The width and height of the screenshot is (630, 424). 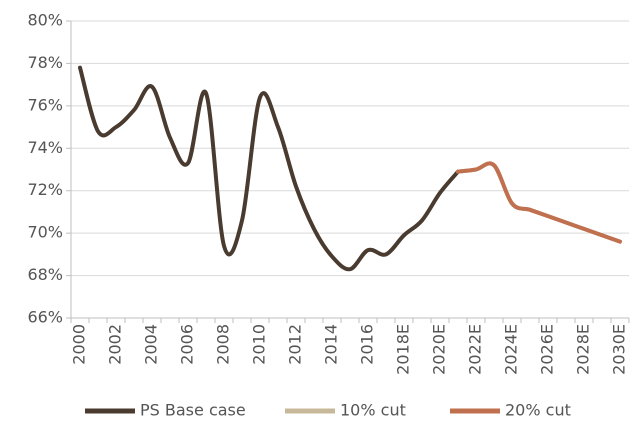 I want to click on x-tick-label: 2008, so click(x=223, y=344).